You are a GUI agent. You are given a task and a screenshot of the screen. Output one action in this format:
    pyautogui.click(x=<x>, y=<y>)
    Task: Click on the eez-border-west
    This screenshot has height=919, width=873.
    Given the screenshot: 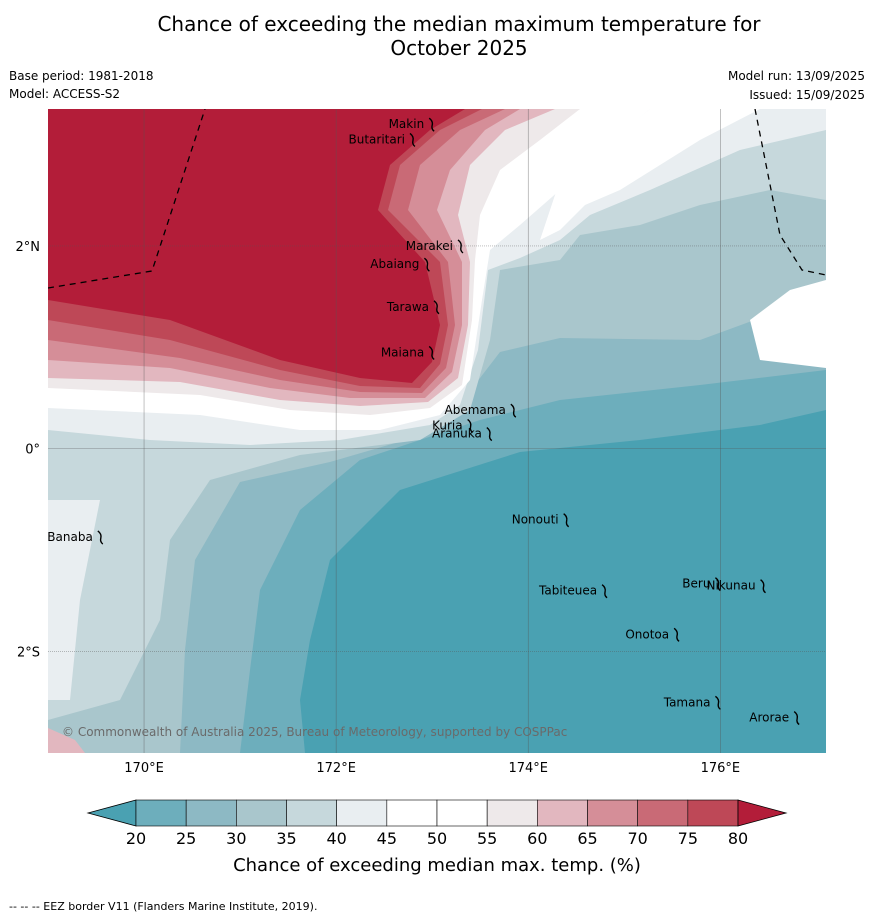 What is the action you would take?
    pyautogui.click(x=127, y=199)
    